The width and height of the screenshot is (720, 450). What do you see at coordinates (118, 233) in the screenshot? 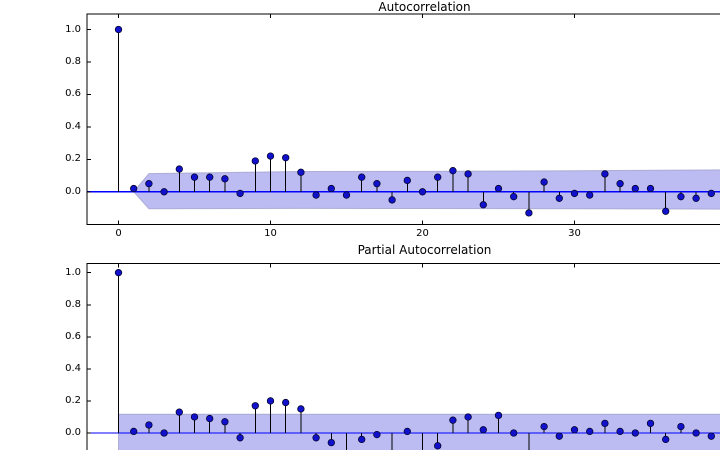
I see `x-tick-label: 0` at bounding box center [118, 233].